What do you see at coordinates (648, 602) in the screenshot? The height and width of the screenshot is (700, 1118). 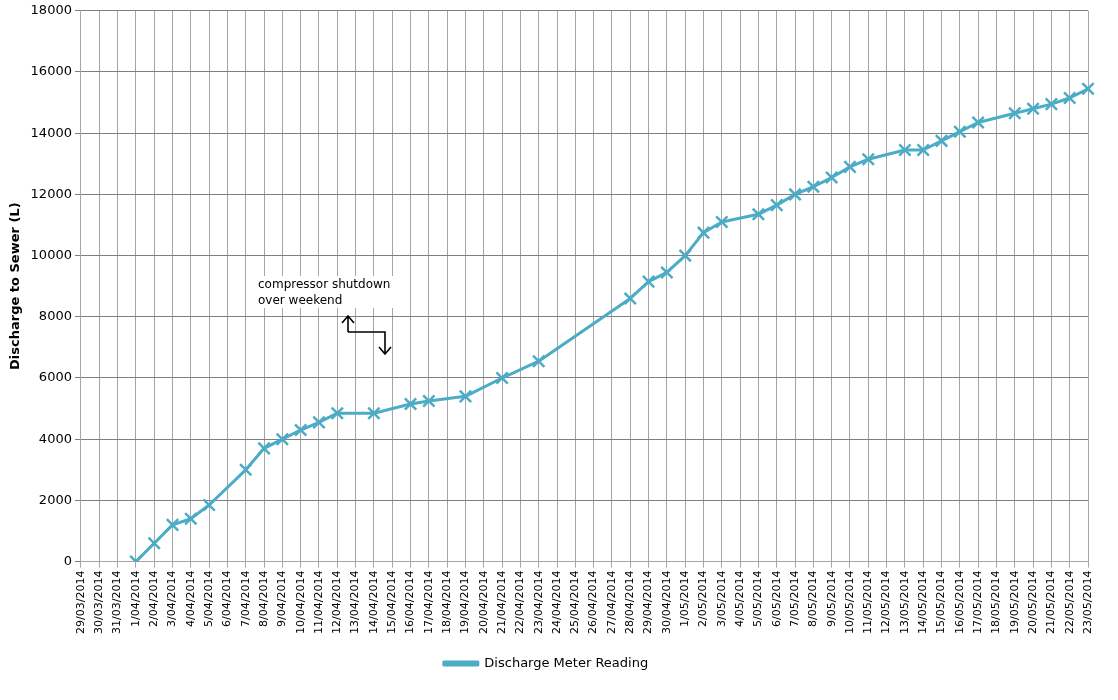 I see `x-tick-label: 29/04/2014` at bounding box center [648, 602].